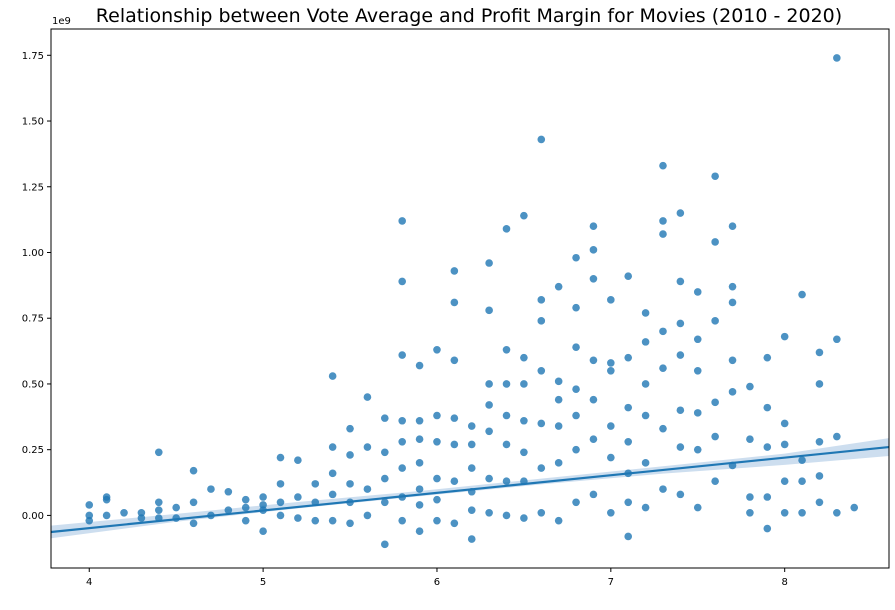 The height and width of the screenshot is (610, 895). I want to click on y-axis-offset-label: 1e9, so click(61, 21).